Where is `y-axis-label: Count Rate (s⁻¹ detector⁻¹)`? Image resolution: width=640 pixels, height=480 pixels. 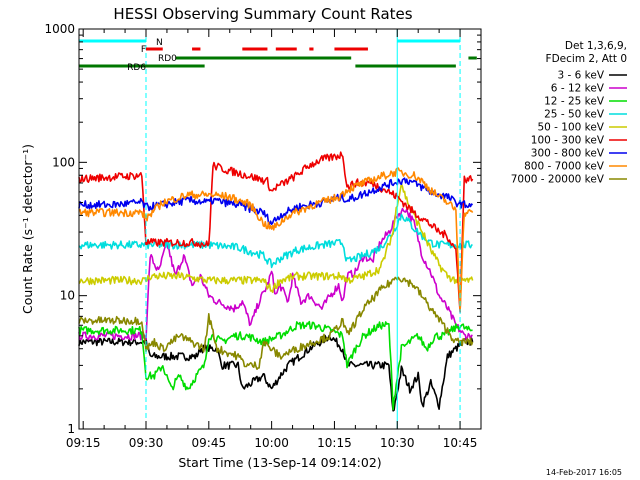
y-axis-label: Count Rate (s⁻¹ detector⁻¹) is located at coordinates (27, 229).